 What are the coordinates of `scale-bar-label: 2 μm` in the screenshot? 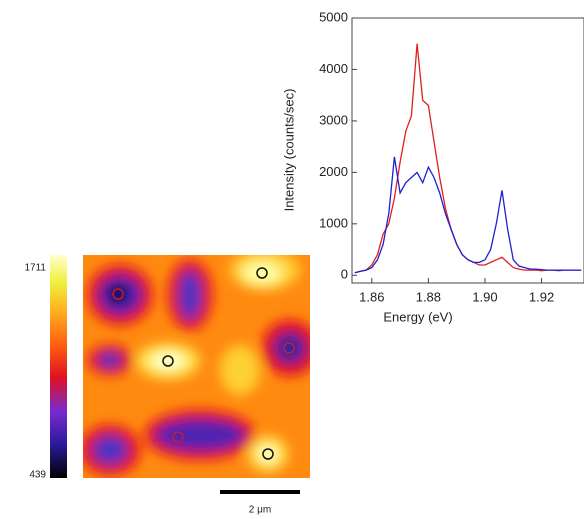 It's located at (260, 510).